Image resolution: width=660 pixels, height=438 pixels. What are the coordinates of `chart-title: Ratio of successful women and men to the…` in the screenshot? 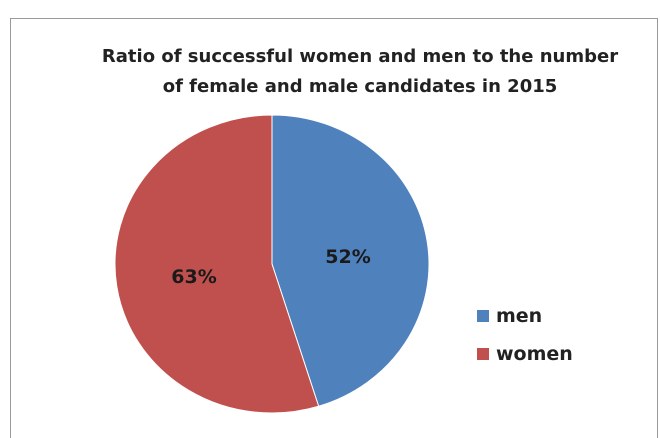 It's located at (360, 72).